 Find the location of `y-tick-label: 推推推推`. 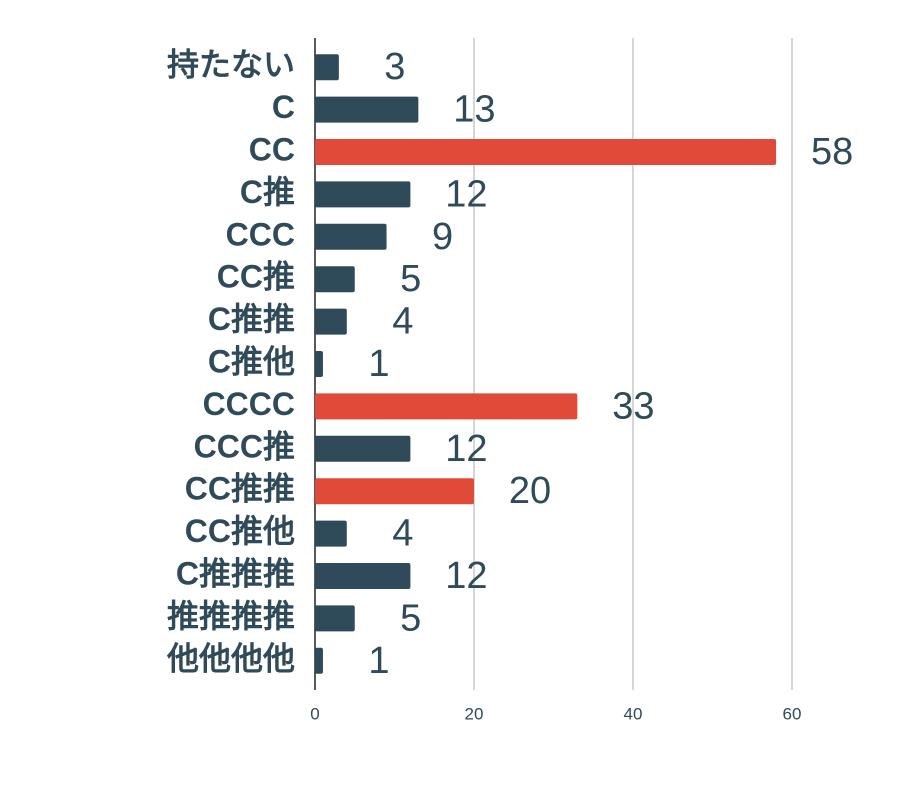

y-tick-label: 推推推推 is located at coordinates (231, 616).